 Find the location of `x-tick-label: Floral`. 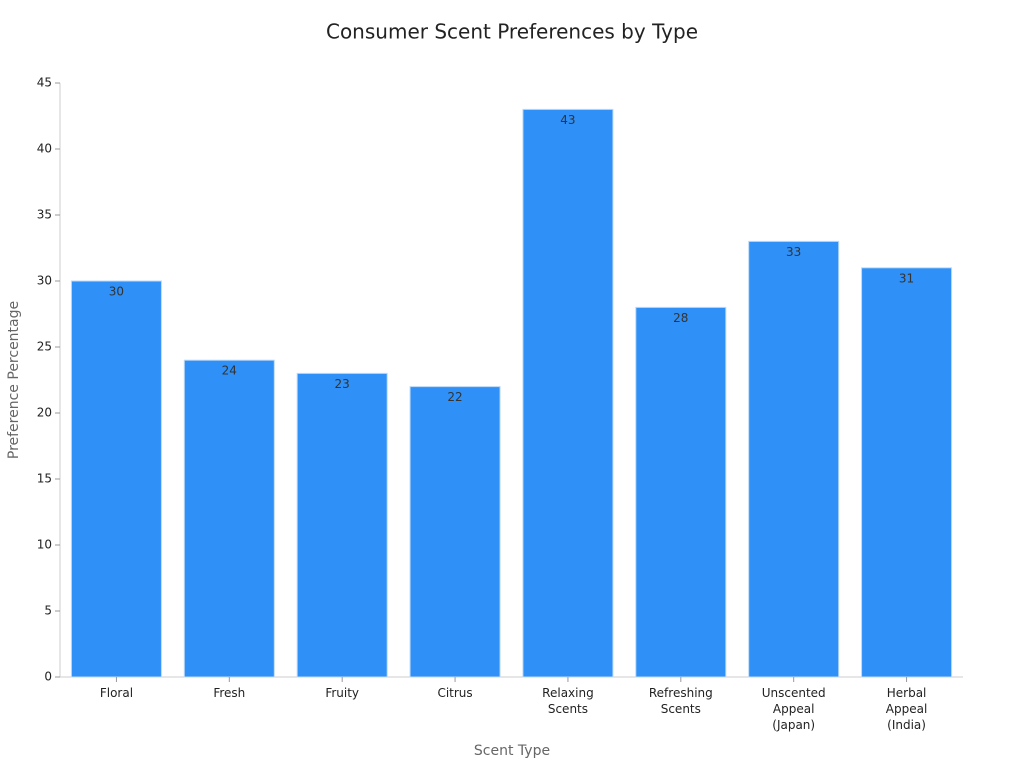

x-tick-label: Floral is located at coordinates (116, 693).